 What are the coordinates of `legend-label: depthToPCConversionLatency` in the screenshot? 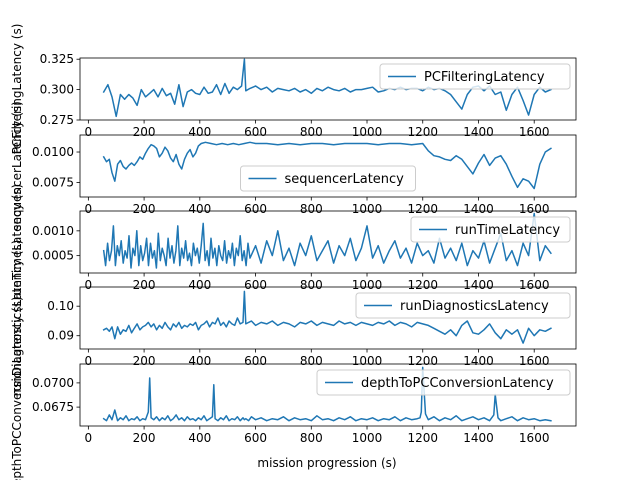 It's located at (457, 383).